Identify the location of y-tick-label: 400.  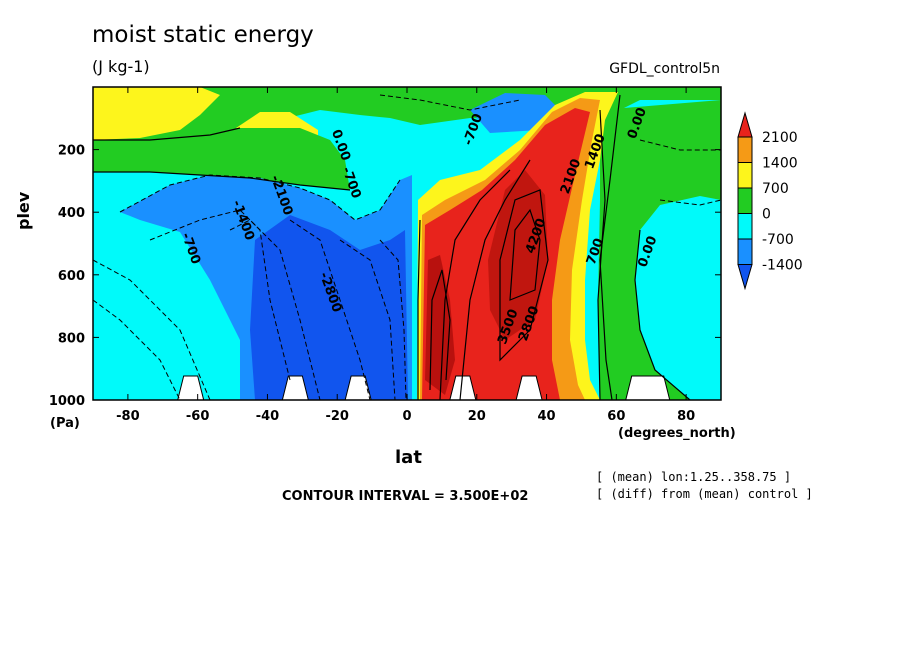
(71, 213).